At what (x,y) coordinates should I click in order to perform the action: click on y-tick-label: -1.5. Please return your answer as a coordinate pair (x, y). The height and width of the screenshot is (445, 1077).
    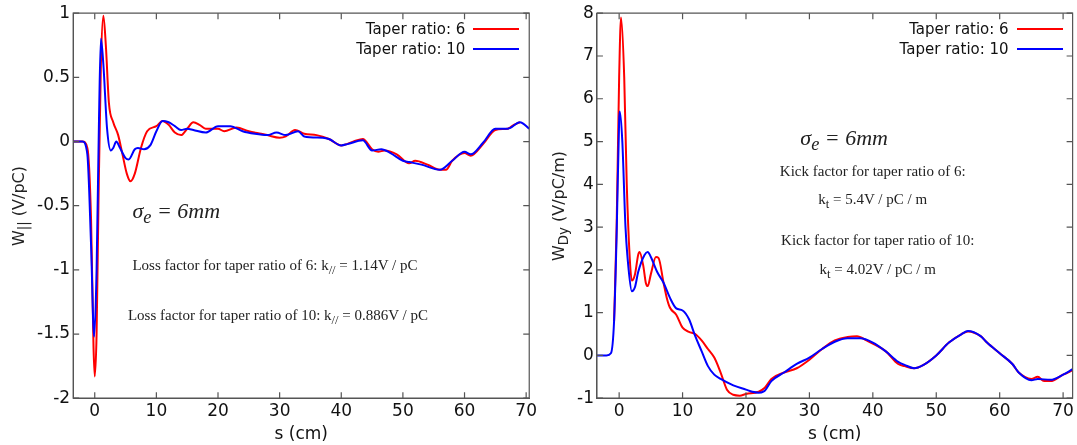
    Looking at the image, I should click on (54, 332).